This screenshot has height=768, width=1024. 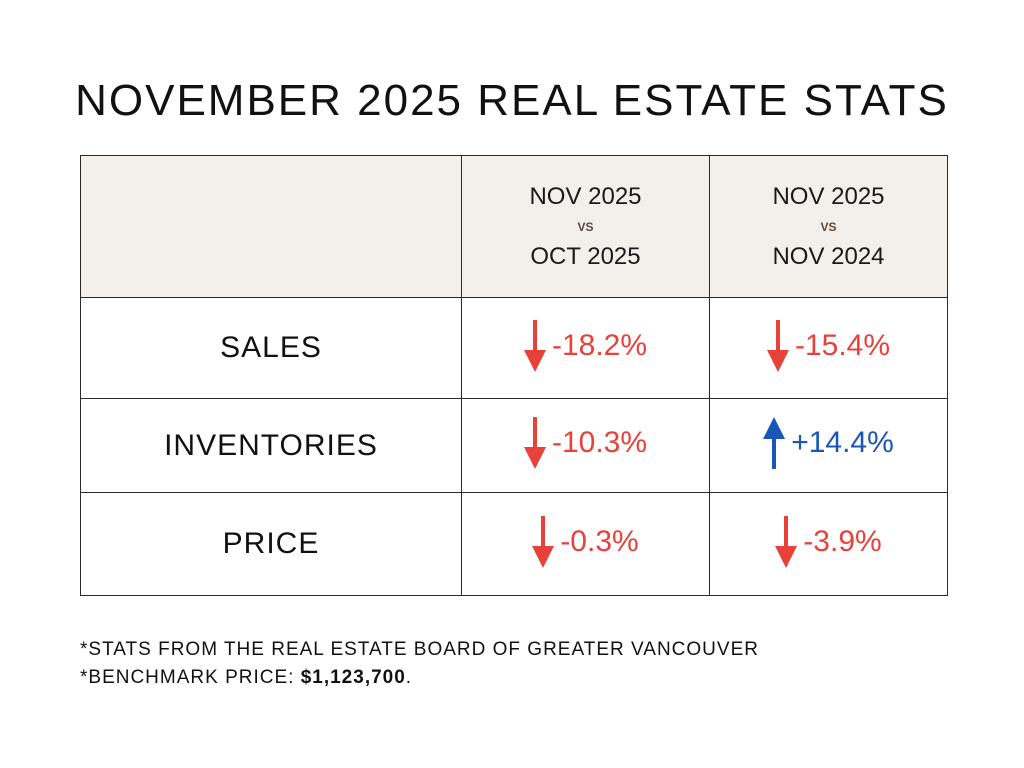 What do you see at coordinates (271, 445) in the screenshot?
I see `row-label-inventories: INVENTORIES` at bounding box center [271, 445].